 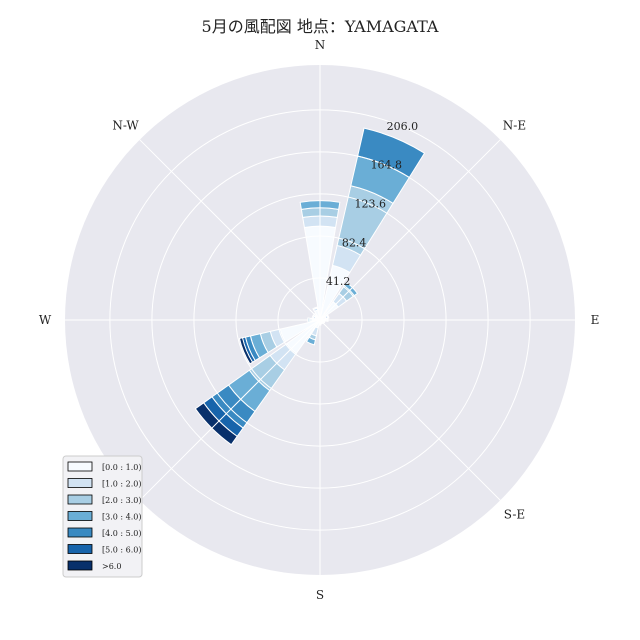 What do you see at coordinates (387, 165) in the screenshot?
I see `radial-tick-label-3: 164.8` at bounding box center [387, 165].